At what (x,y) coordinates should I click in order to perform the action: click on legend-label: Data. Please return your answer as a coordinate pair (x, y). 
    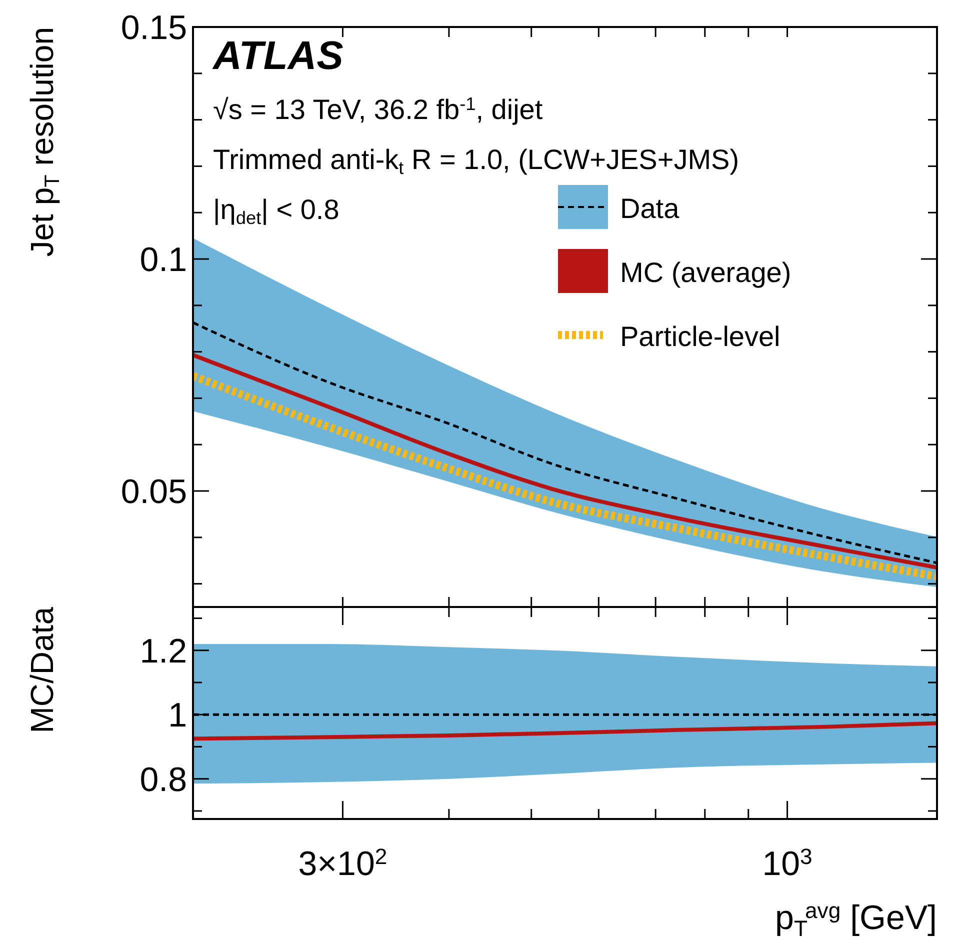
    Looking at the image, I should click on (650, 208).